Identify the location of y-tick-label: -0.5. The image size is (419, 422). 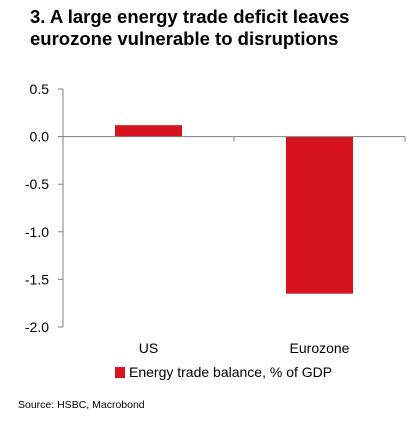
(37, 184).